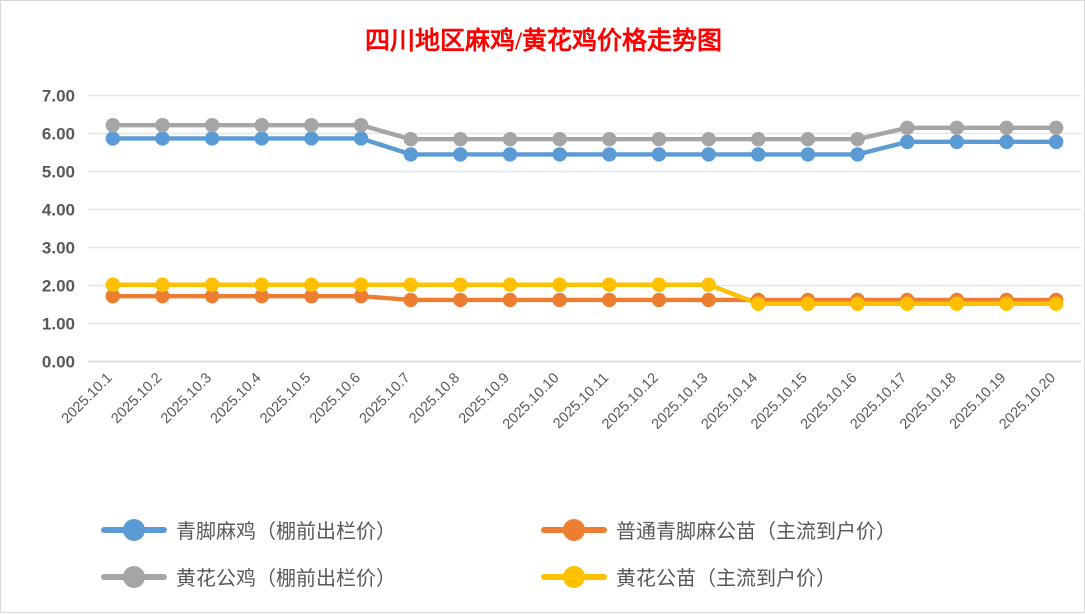 This screenshot has height=614, width=1085. I want to click on y-axis-tick-labels: 0.00 1.00 2.00 3.00 4.00 5.00 6.00 7.00, so click(58, 229).